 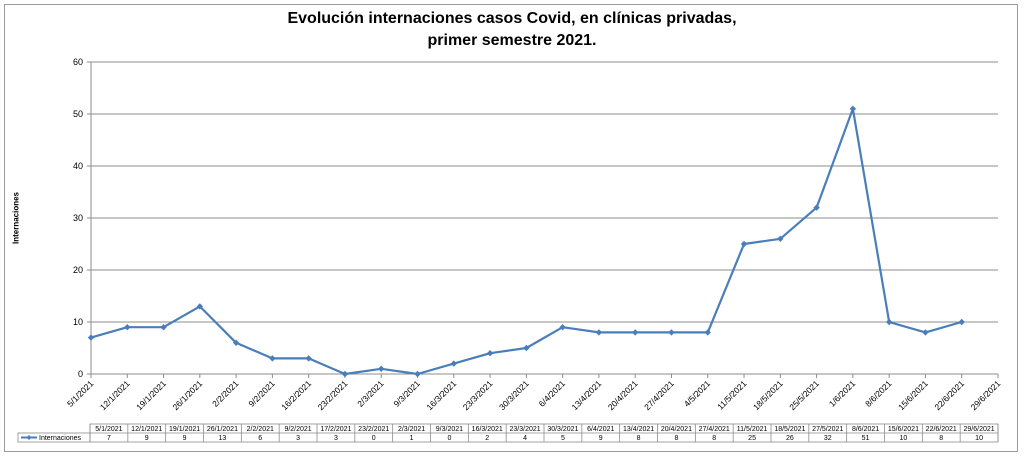 What do you see at coordinates (370, 393) in the screenshot?
I see `x-tick-label: 2/3/2021` at bounding box center [370, 393].